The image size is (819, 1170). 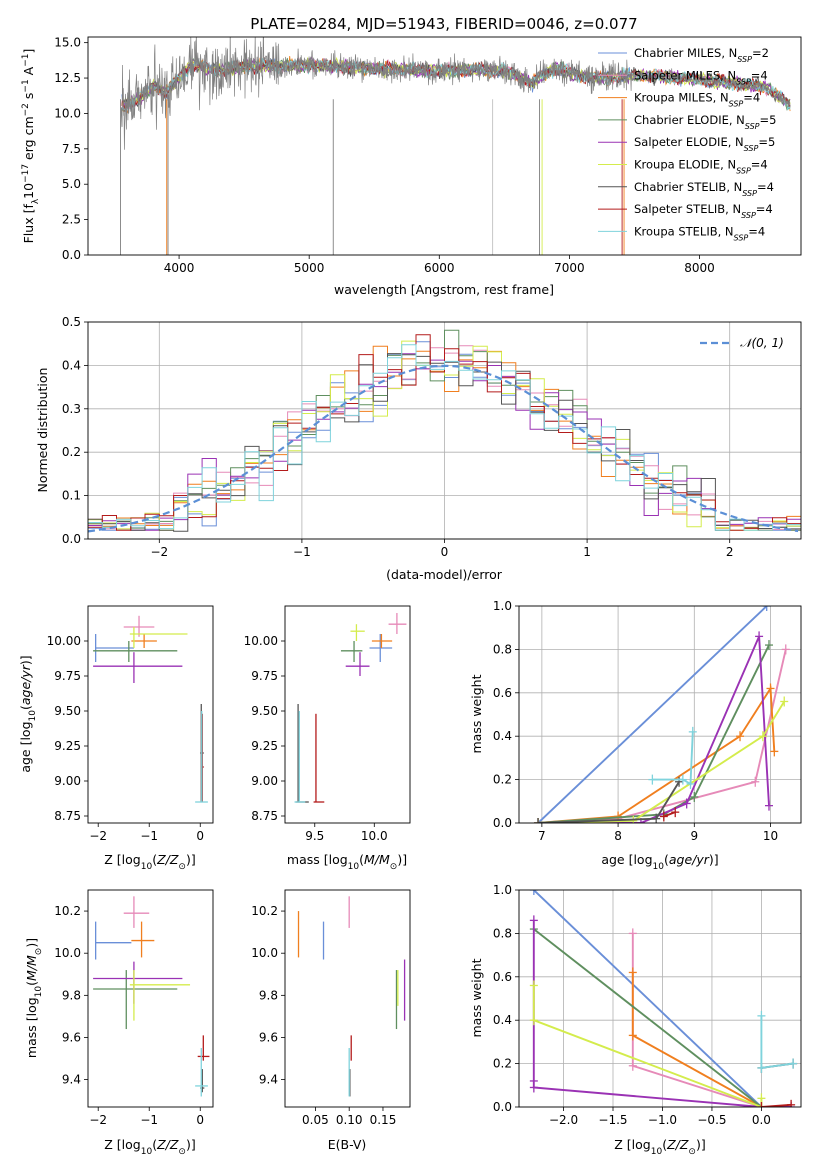 I want to click on x-axis-label: E(B-V), so click(x=347, y=1144).